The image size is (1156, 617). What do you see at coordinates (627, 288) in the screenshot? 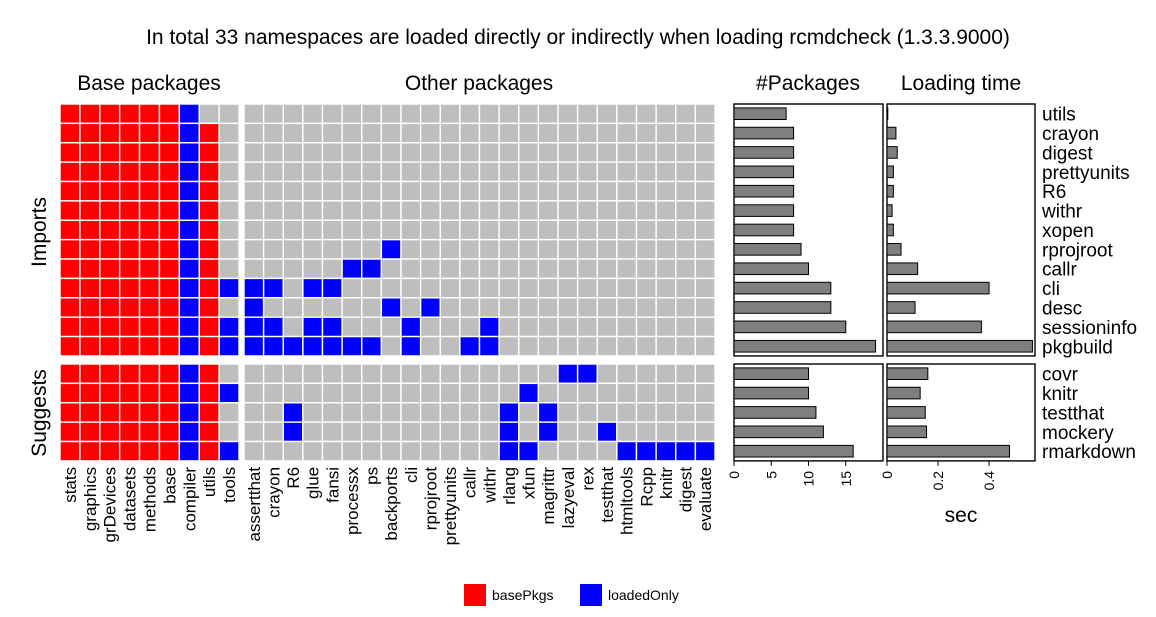
I see `other-cell-cli-htmltools` at bounding box center [627, 288].